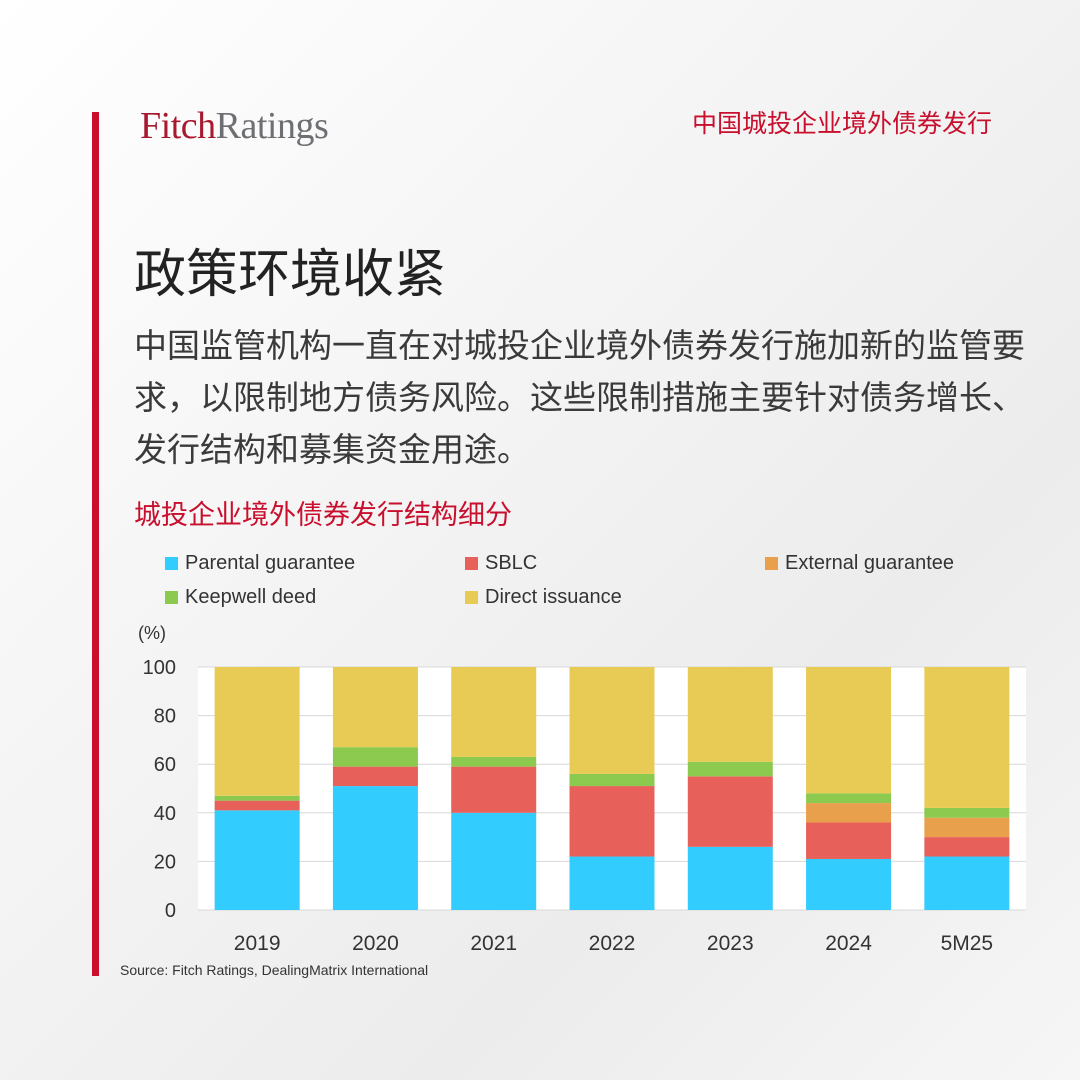 The height and width of the screenshot is (1080, 1080). What do you see at coordinates (152, 633) in the screenshot?
I see `y-axis-unit: (%)` at bounding box center [152, 633].